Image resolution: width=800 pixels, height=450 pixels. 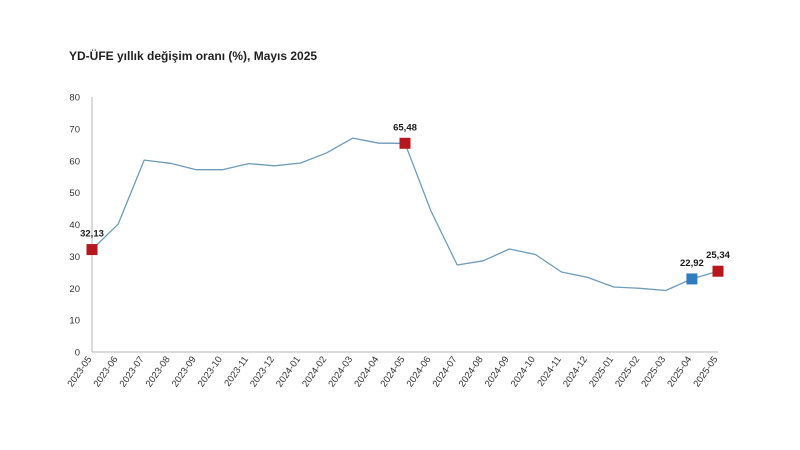 What do you see at coordinates (92, 234) in the screenshot?
I see `data-label: 32,13` at bounding box center [92, 234].